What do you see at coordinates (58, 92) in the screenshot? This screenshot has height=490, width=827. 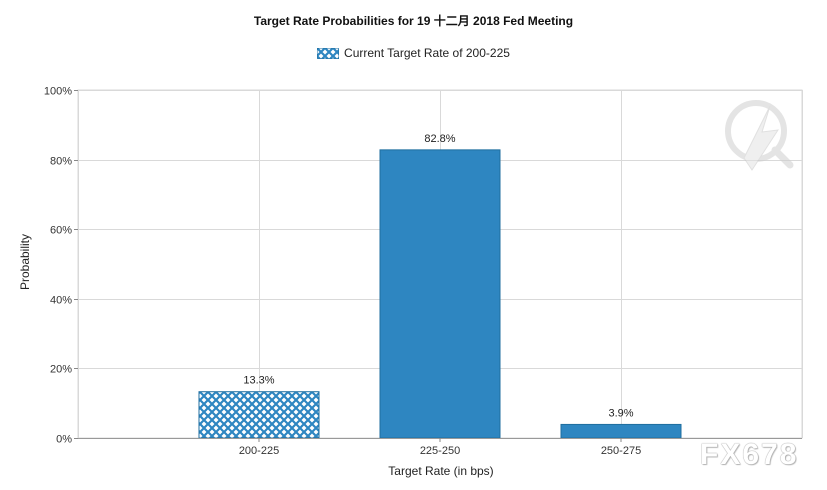 I see `y-tick-label: 100%` at bounding box center [58, 92].